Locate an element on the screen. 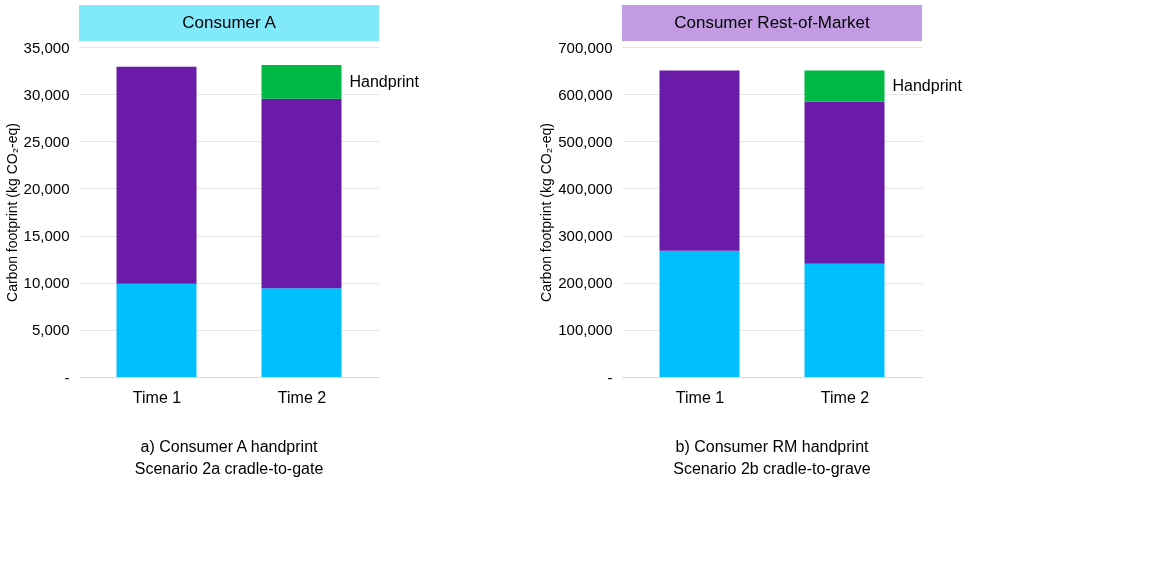 This screenshot has height=562, width=1170. y-tick-label: 30,000 is located at coordinates (46, 94).